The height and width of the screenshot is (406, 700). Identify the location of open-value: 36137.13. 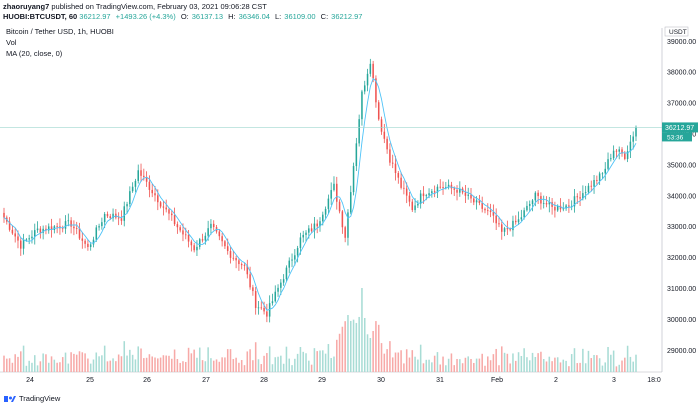
(207, 16).